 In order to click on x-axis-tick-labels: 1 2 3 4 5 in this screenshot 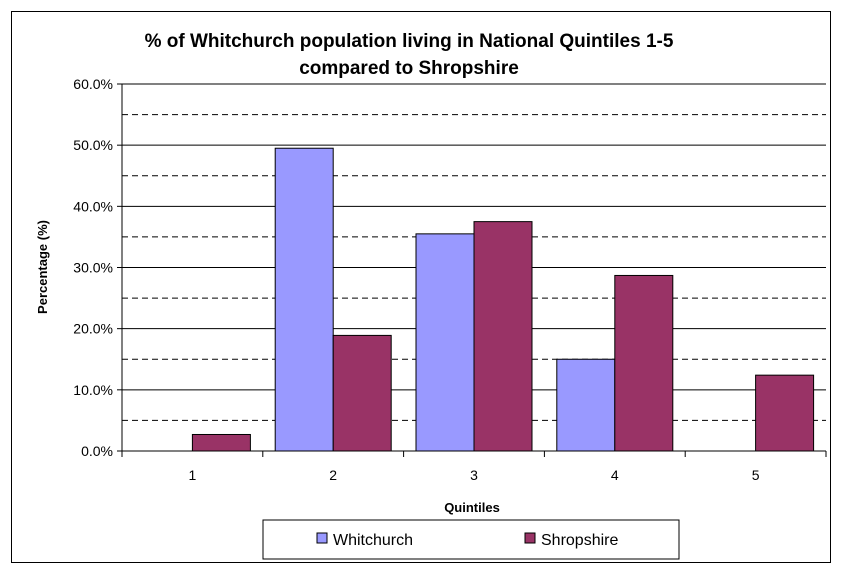, I will do `click(474, 475)`.